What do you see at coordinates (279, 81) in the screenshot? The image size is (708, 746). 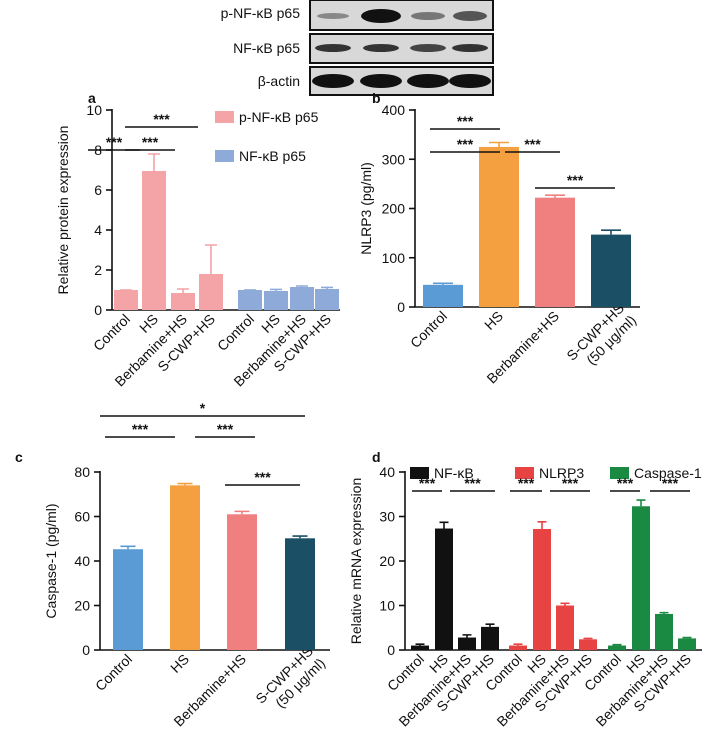 I see `blot-label: β-actin` at bounding box center [279, 81].